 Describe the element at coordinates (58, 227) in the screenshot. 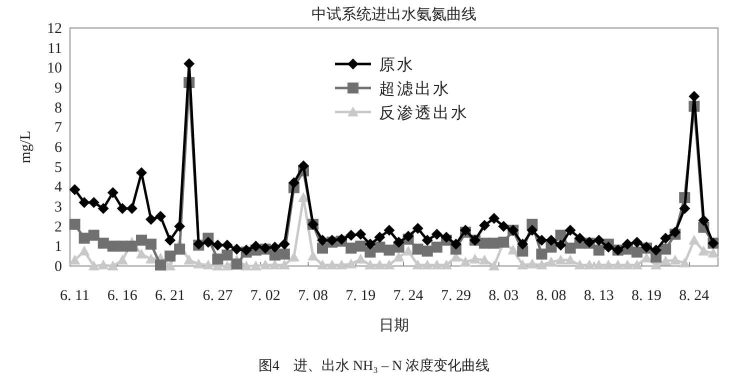

I see `y-tick-label: 2` at that location.